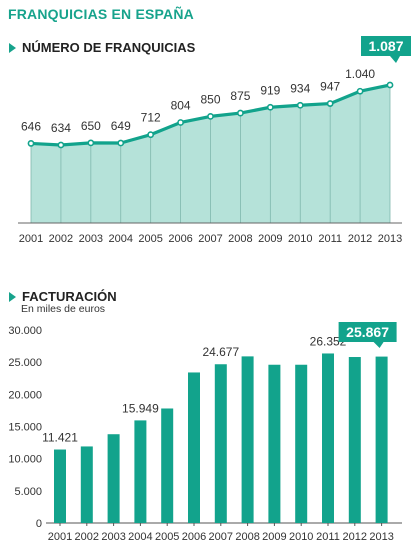  What do you see at coordinates (109, 47) in the screenshot?
I see `franquicias-title: NÚMERO DE FRANQUICIAS` at bounding box center [109, 47].